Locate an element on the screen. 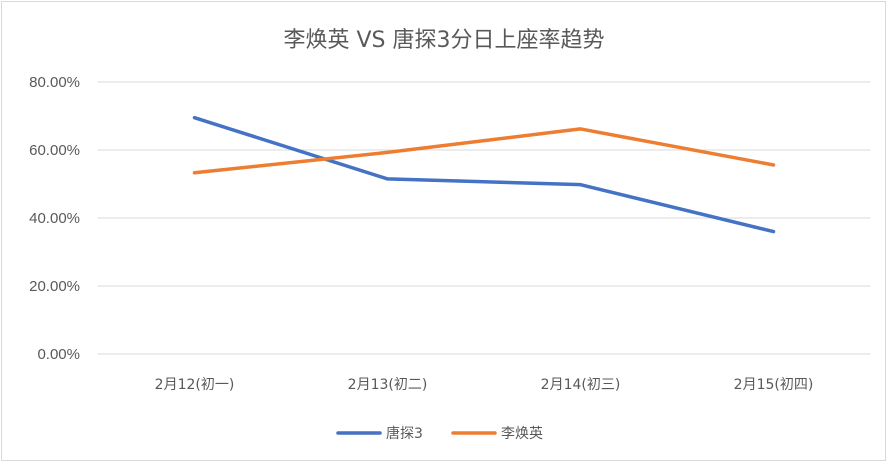 The image size is (889, 464). chart-title: 李焕英 VS 唐探3分日上座率趋势 is located at coordinates (444, 40).